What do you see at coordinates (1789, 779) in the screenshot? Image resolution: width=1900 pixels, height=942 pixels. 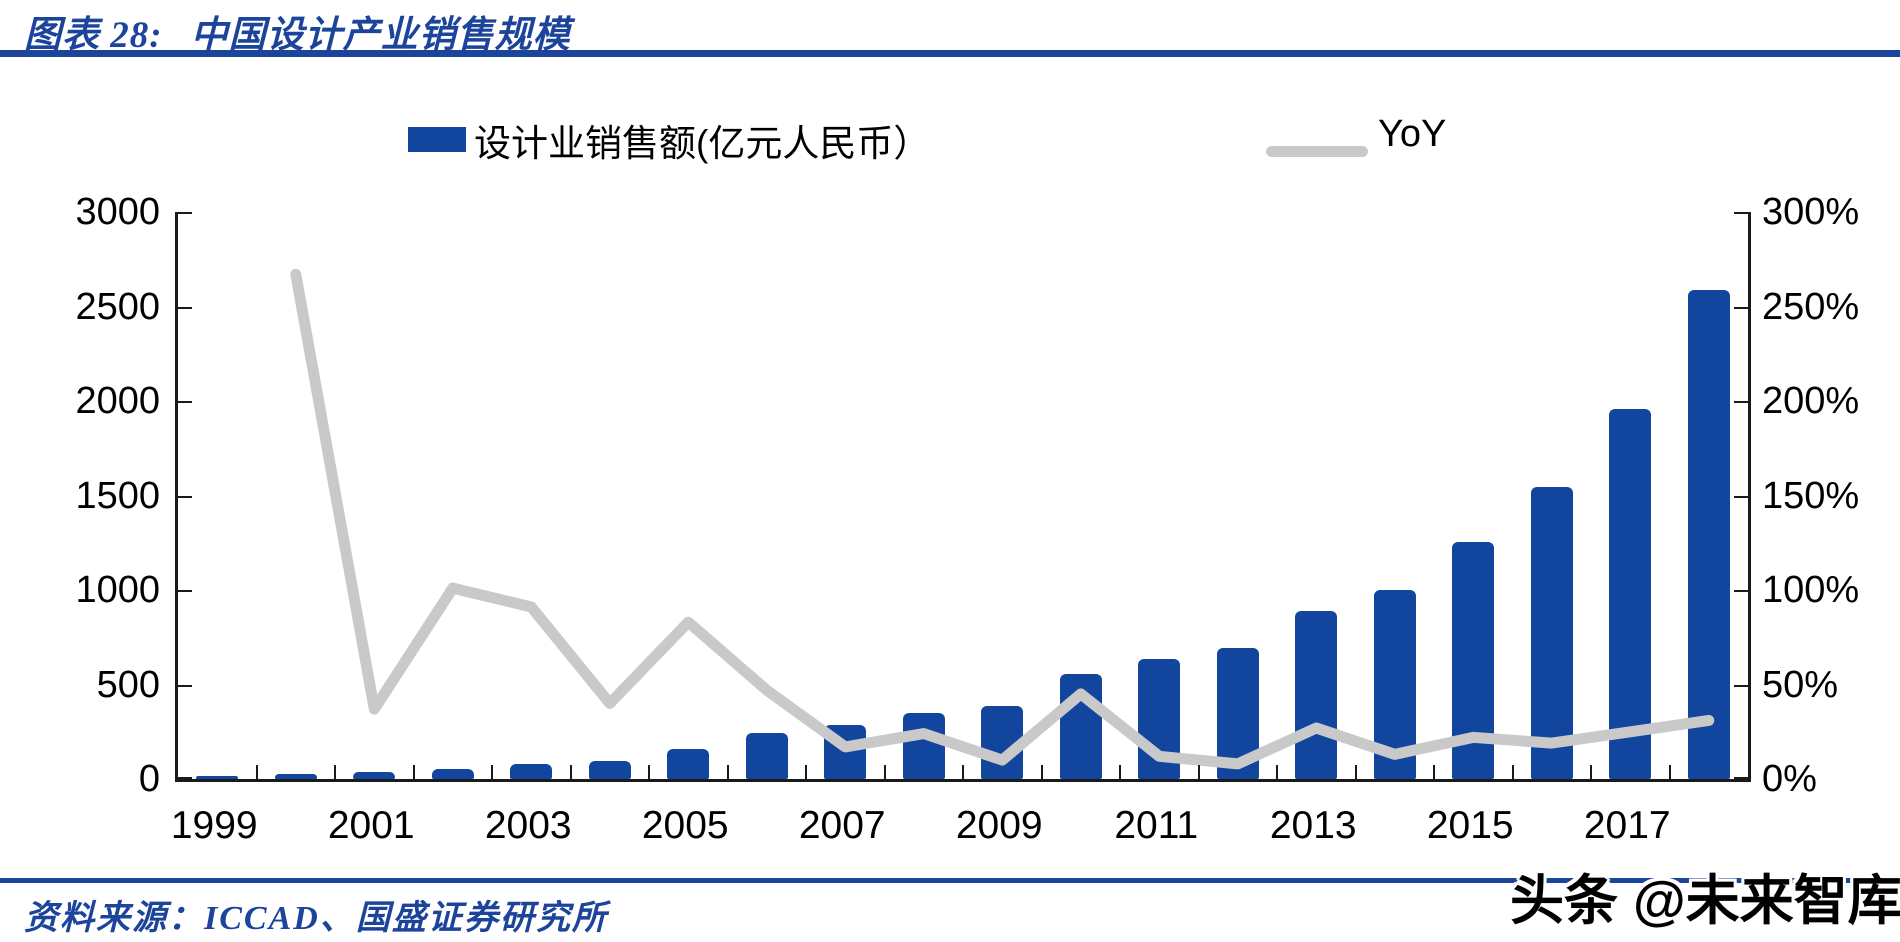 I see `right-axis-label-0%: 0%` at bounding box center [1789, 779].